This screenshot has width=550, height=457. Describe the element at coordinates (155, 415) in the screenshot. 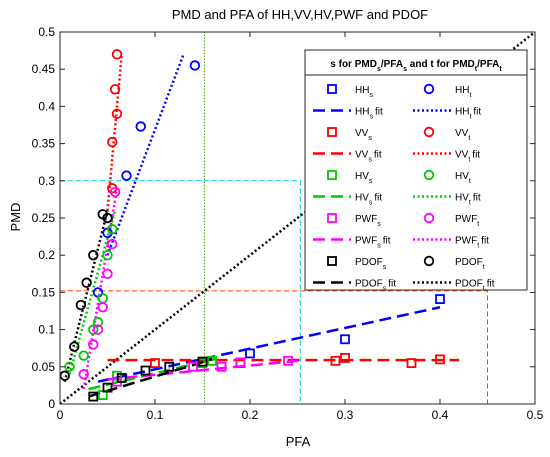

I see `x-tick-label: 0.1` at that location.